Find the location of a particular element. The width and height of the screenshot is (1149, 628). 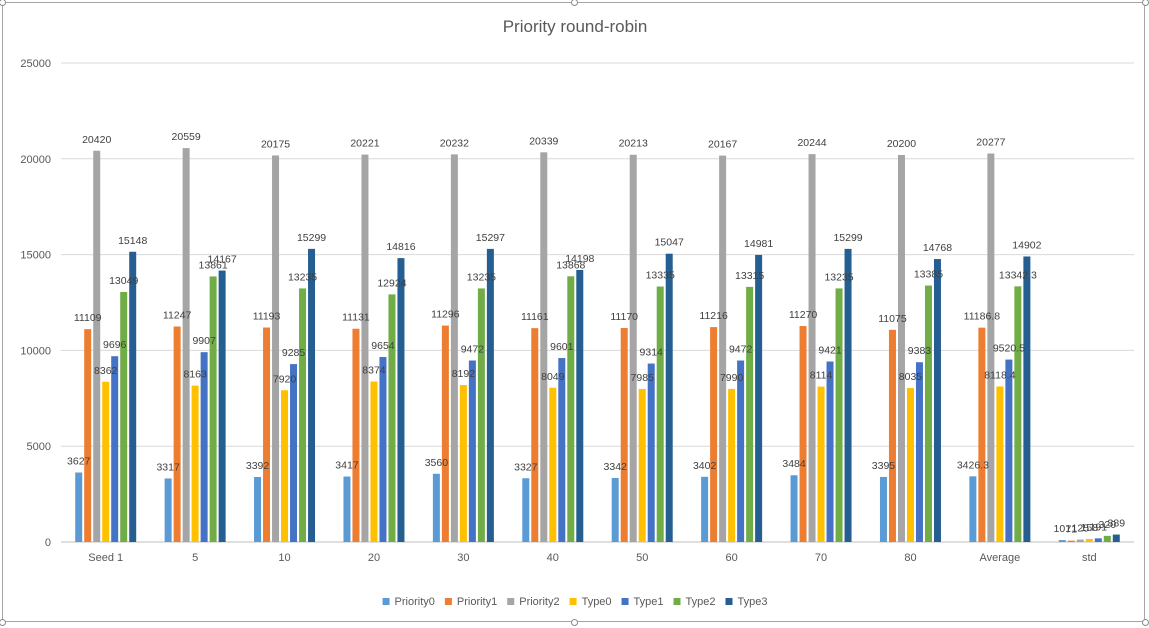

resize-handle-bottom-right is located at coordinates (1145, 622).